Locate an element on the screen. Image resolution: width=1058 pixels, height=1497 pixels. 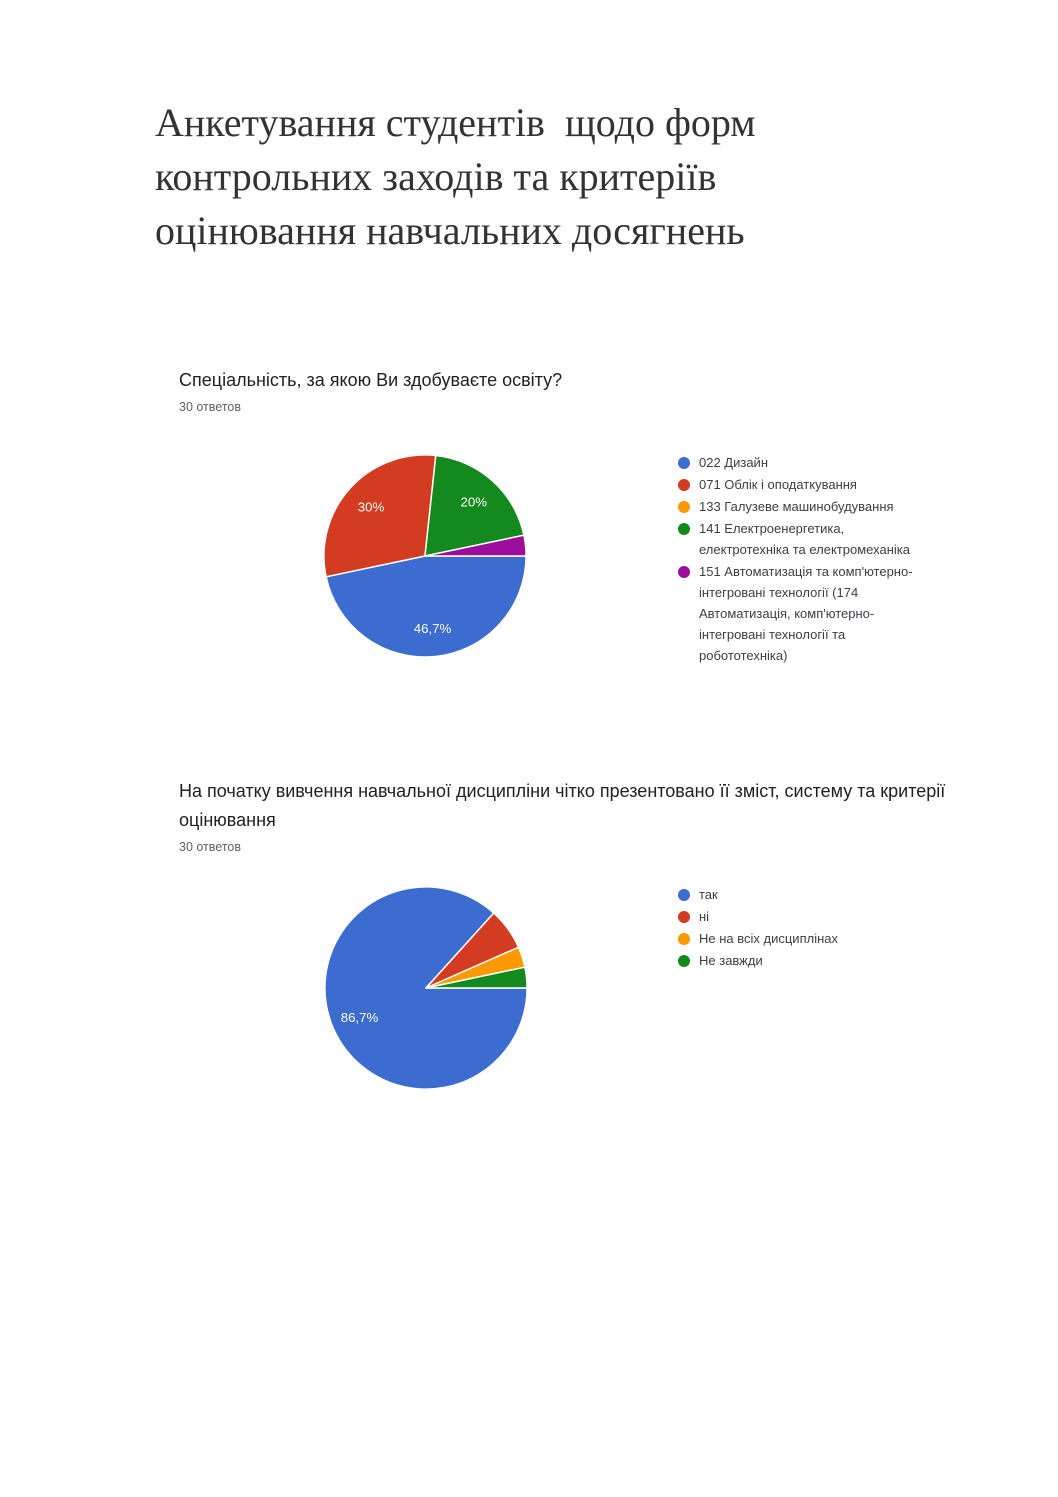
legend-item: 133 Галузеве машинобудування is located at coordinates (801, 506).